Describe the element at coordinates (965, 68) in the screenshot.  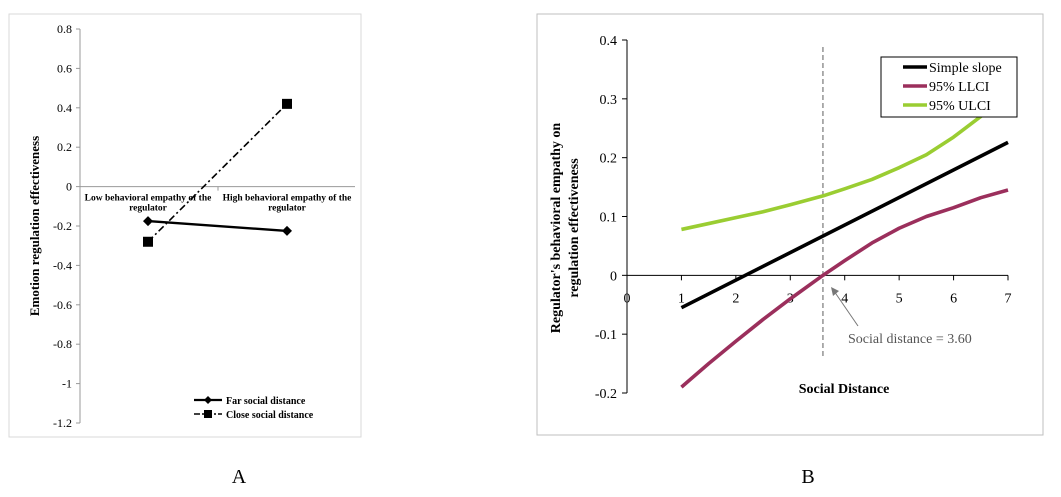
I see `panel-b-legend-label: Simple slope` at that location.